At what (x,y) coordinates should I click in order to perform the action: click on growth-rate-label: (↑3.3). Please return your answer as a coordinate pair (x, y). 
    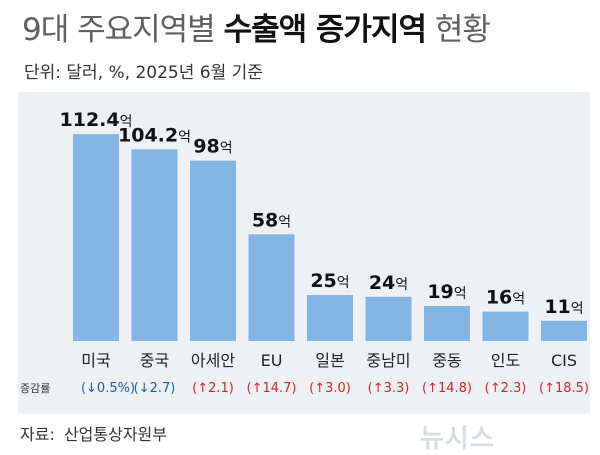
    Looking at the image, I should click on (389, 388).